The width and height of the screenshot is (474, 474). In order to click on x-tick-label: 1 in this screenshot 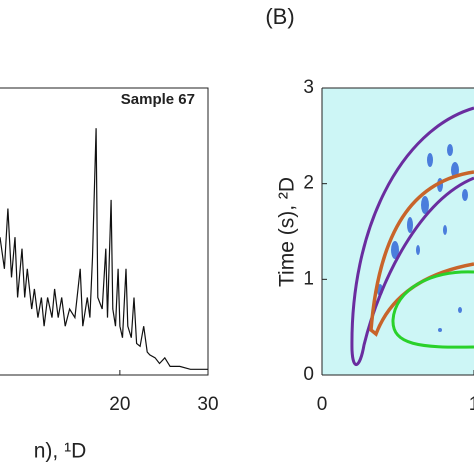, I will do `click(471, 404)`.